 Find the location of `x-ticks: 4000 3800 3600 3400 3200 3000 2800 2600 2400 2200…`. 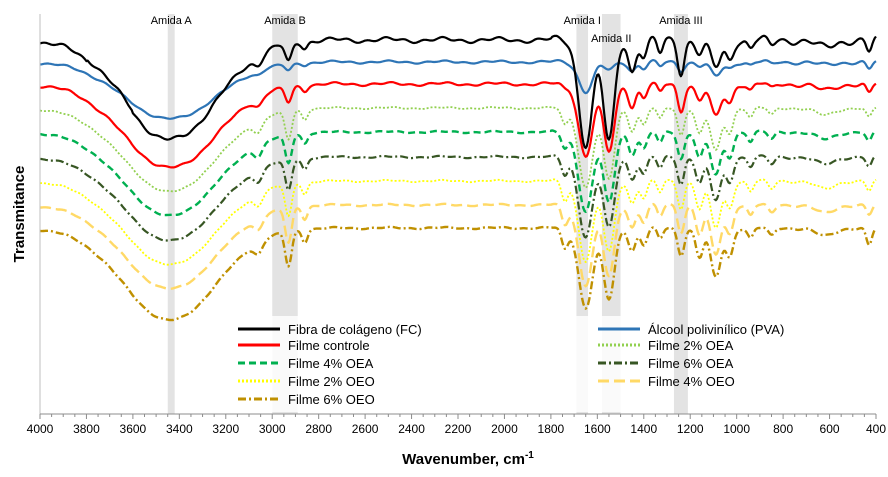

x-ticks: 4000 3800 3600 3400 3200 3000 2800 2600 2400 2200… is located at coordinates (456, 425).